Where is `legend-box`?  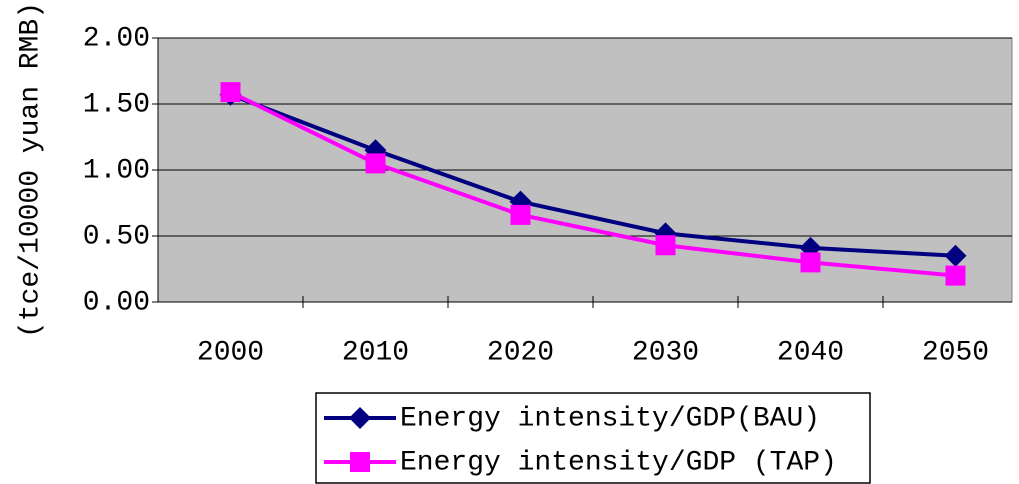 legend-box is located at coordinates (593, 438).